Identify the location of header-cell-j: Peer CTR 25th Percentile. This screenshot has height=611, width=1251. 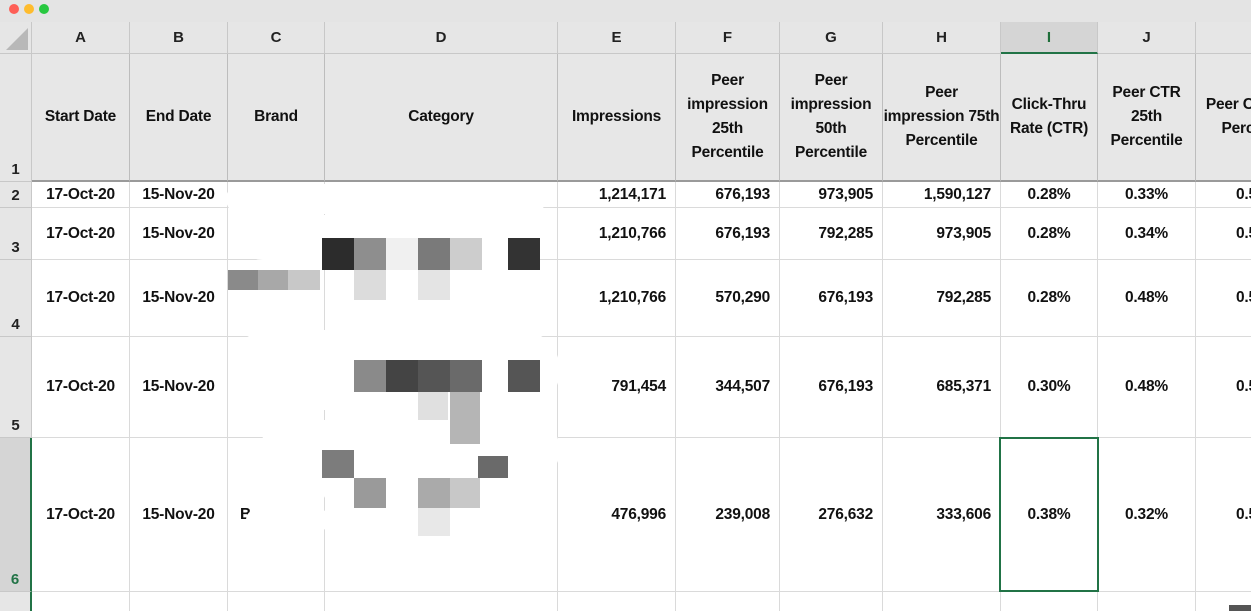
(1147, 118).